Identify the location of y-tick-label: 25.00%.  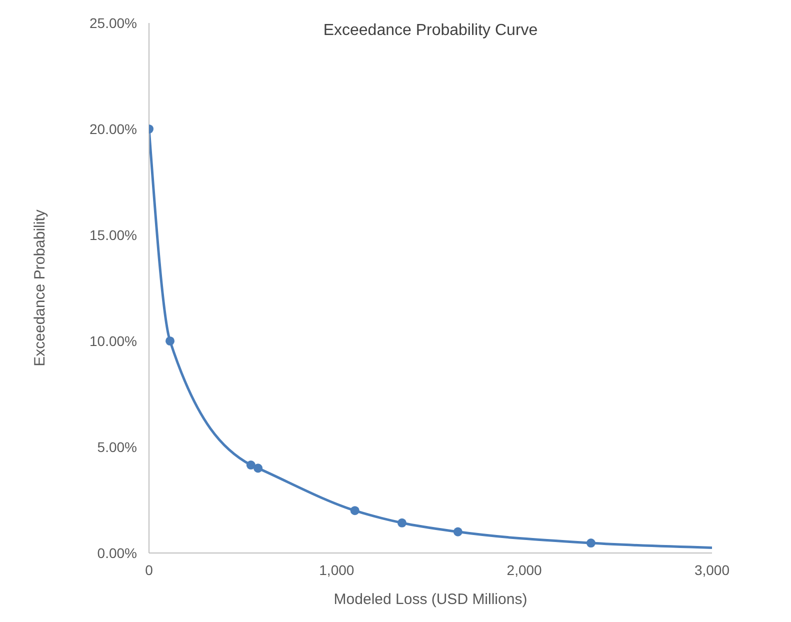
(113, 22).